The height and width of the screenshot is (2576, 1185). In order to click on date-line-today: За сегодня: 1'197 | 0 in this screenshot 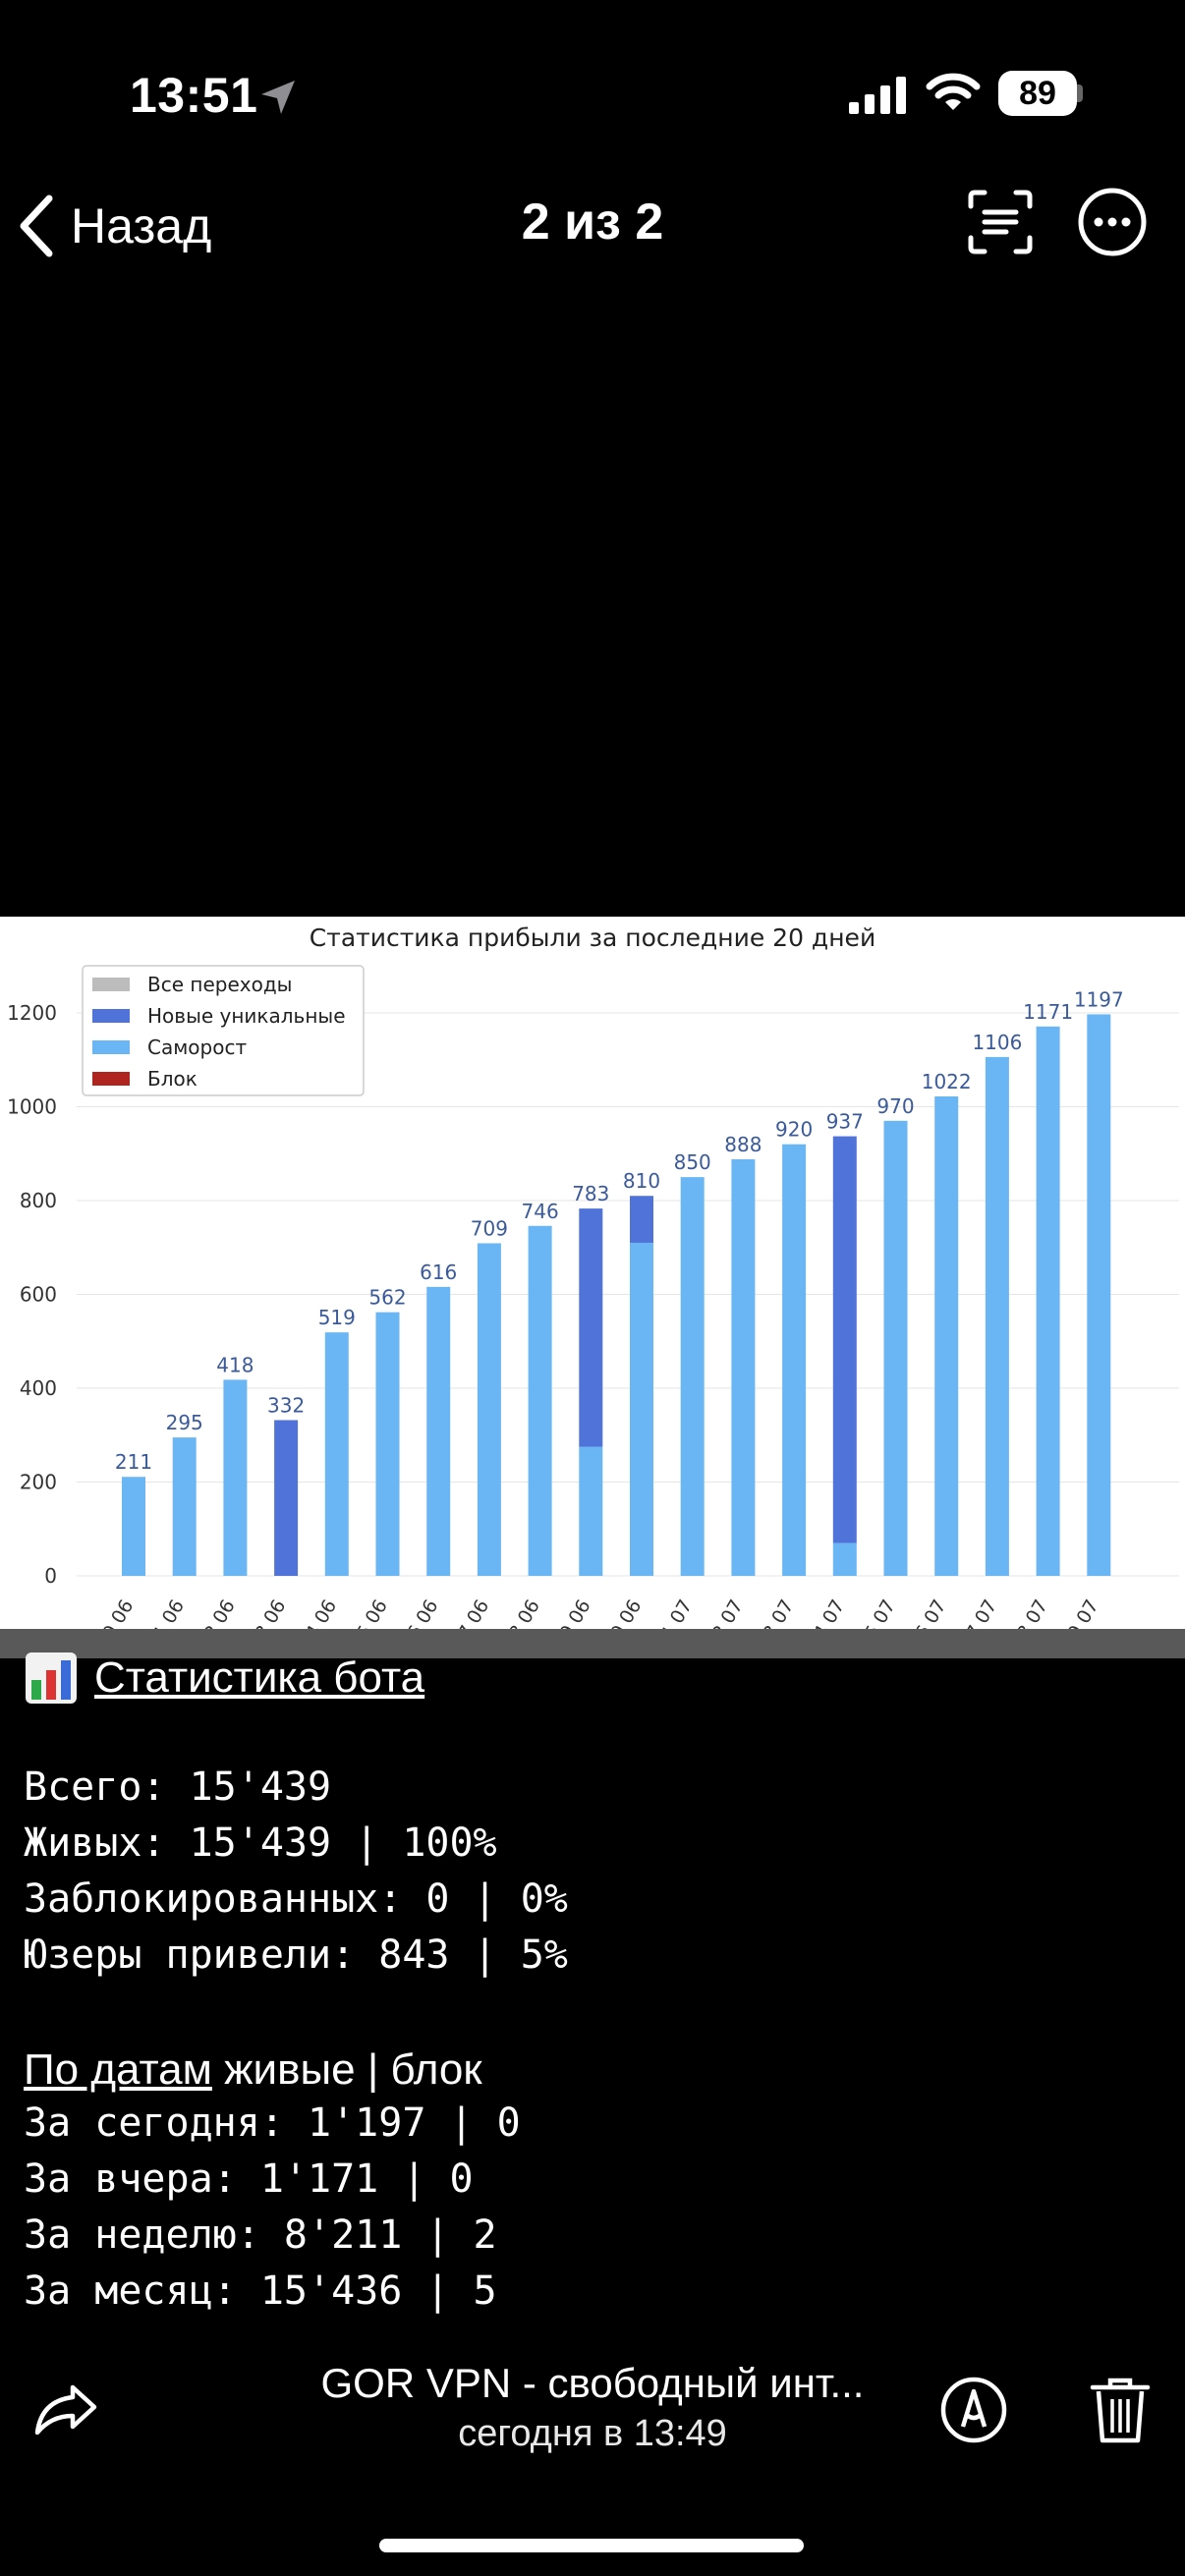, I will do `click(273, 2123)`.